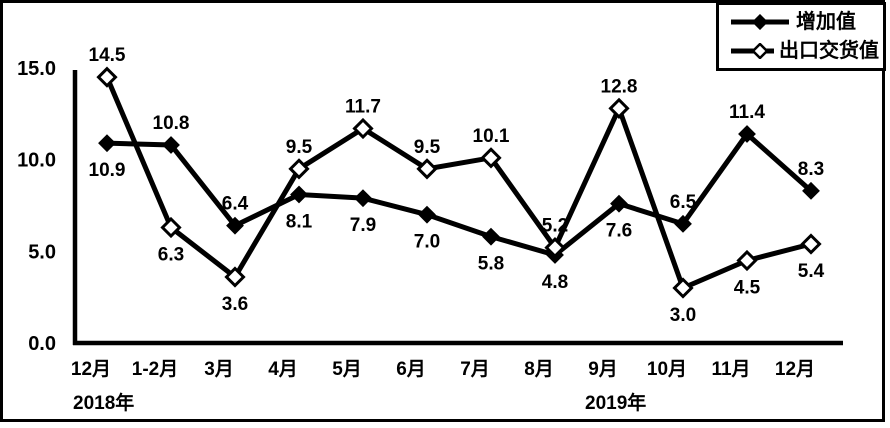  I want to click on data-label: 6.5, so click(683, 202).